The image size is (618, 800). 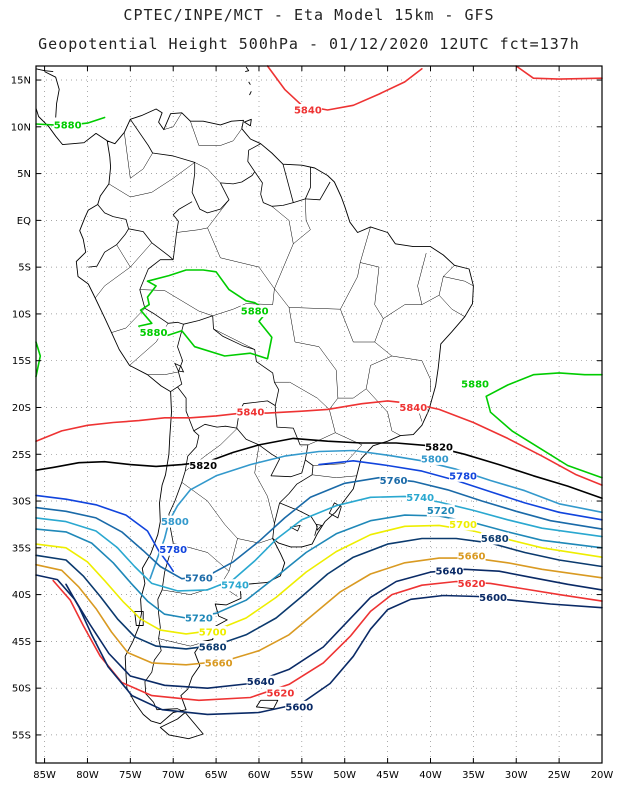 I want to click on contour-label-5780: 5780, so click(x=463, y=476).